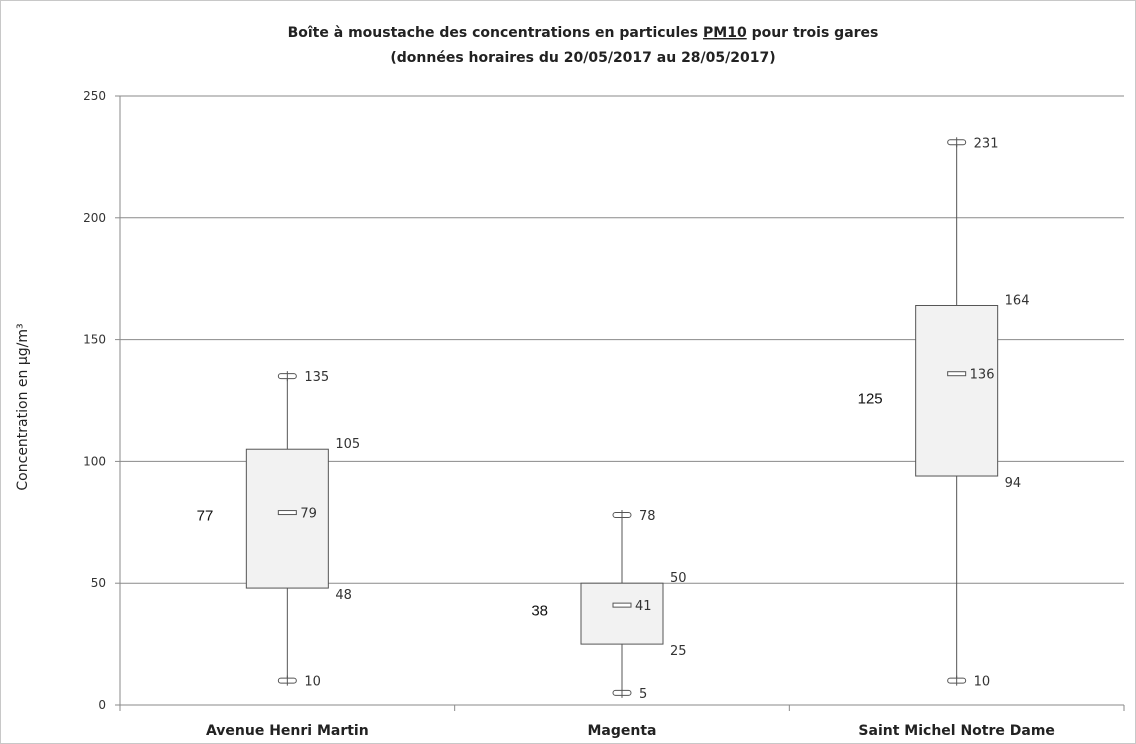 This screenshot has height=744, width=1136. I want to click on max-label: 231, so click(986, 143).